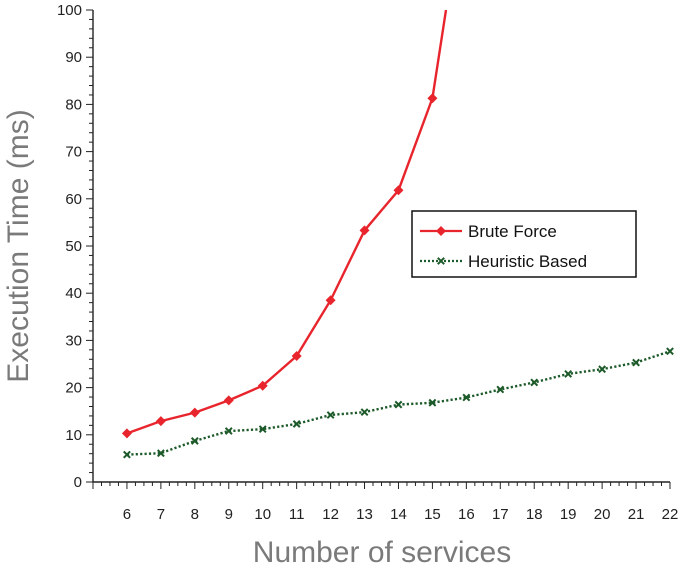  Describe the element at coordinates (73, 152) in the screenshot. I see `y-tick-label: 70` at that location.